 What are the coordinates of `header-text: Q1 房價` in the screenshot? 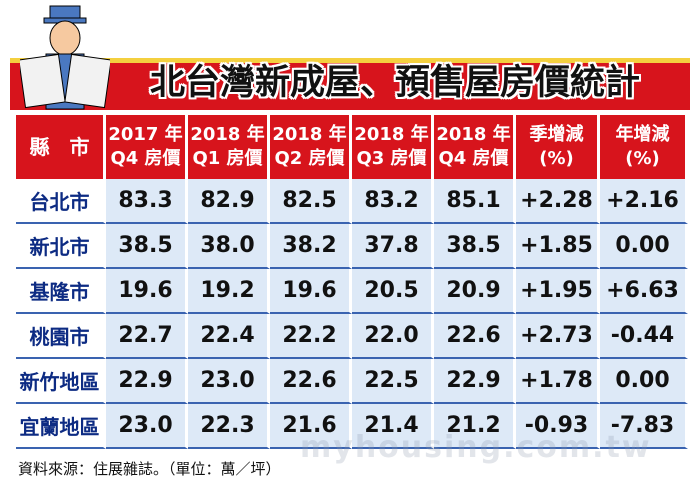 It's located at (227, 158).